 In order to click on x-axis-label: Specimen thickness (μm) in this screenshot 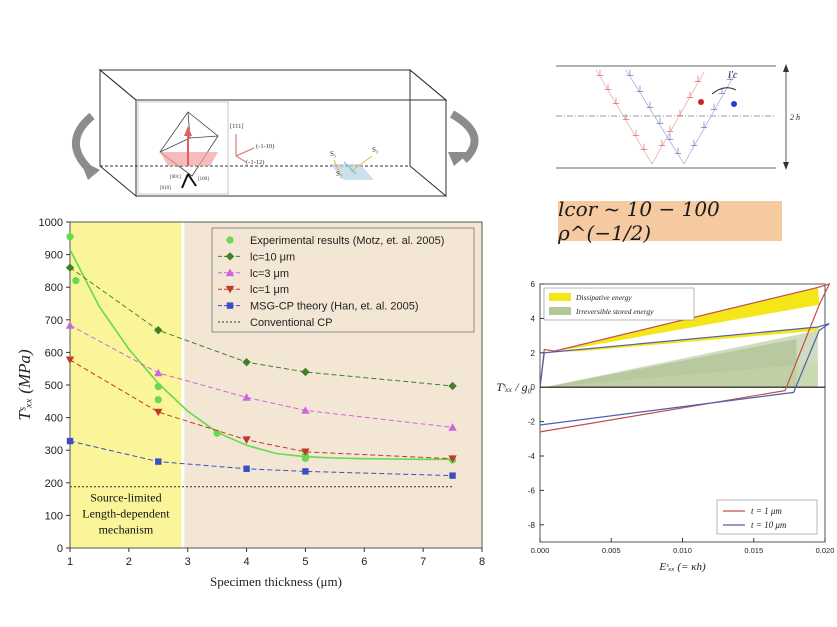, I will do `click(276, 581)`.